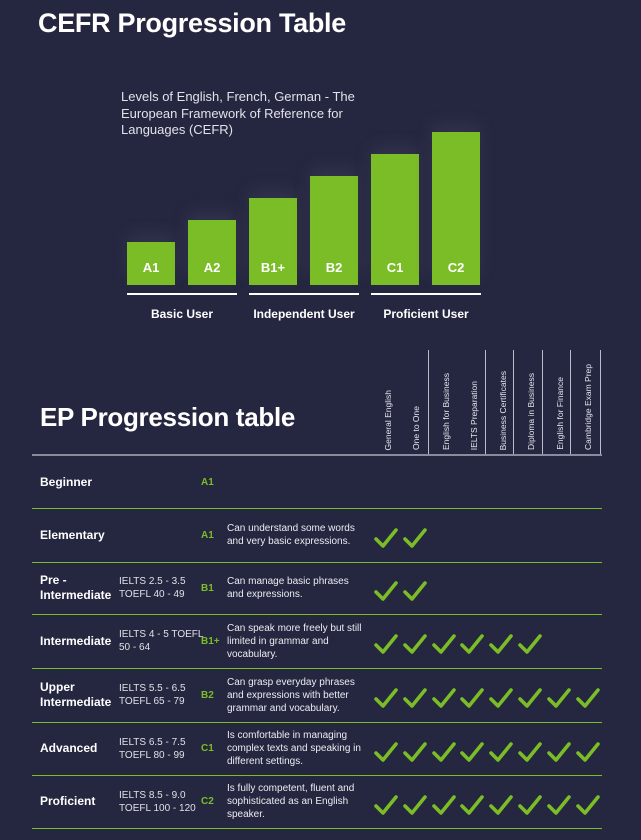  What do you see at coordinates (503, 410) in the screenshot?
I see `column-header-label: Business Certificates` at bounding box center [503, 410].